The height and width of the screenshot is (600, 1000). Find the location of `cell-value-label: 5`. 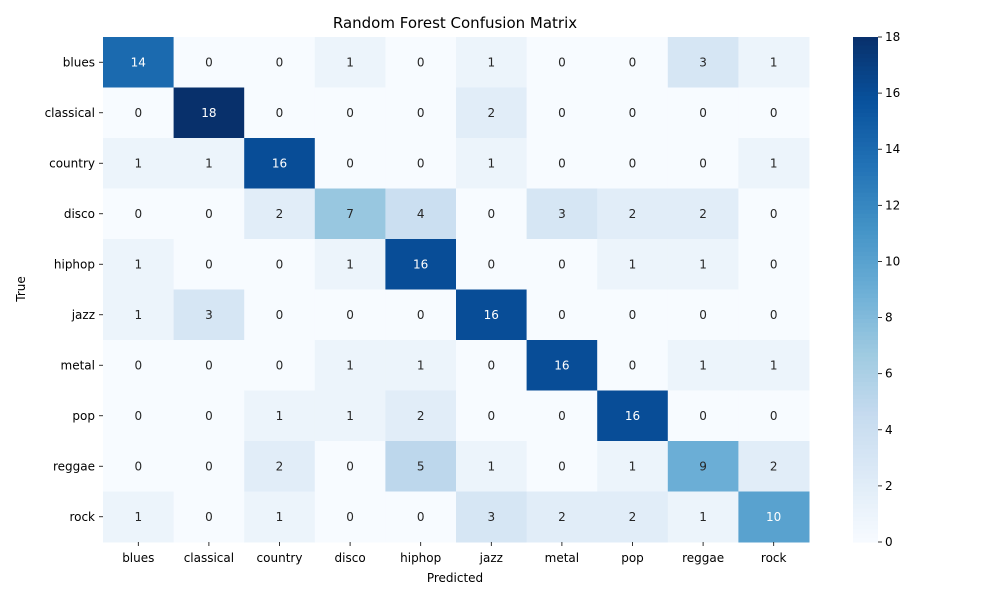

cell-value-label: 5 is located at coordinates (421, 466).